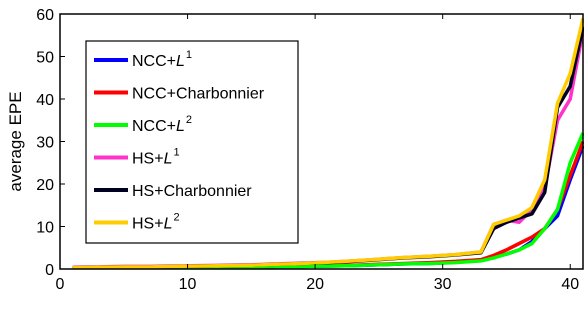  I want to click on x-tick-label: 40, so click(570, 284).